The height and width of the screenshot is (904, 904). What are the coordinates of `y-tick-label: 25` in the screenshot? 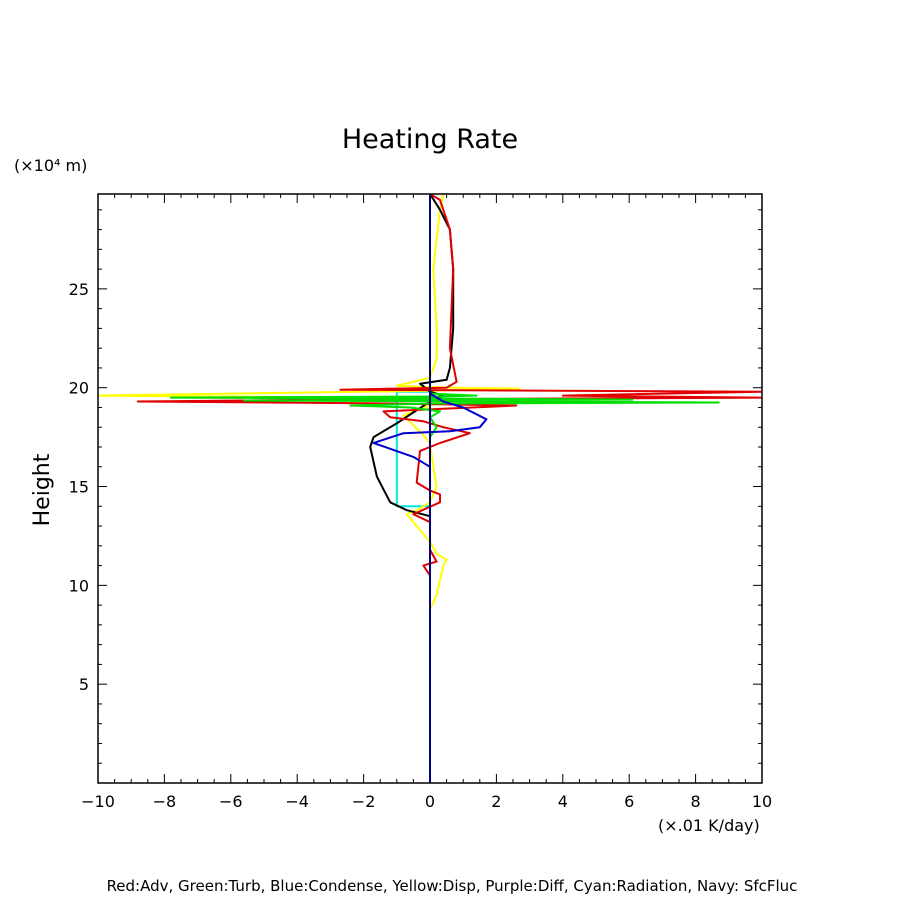 It's located at (79, 289).